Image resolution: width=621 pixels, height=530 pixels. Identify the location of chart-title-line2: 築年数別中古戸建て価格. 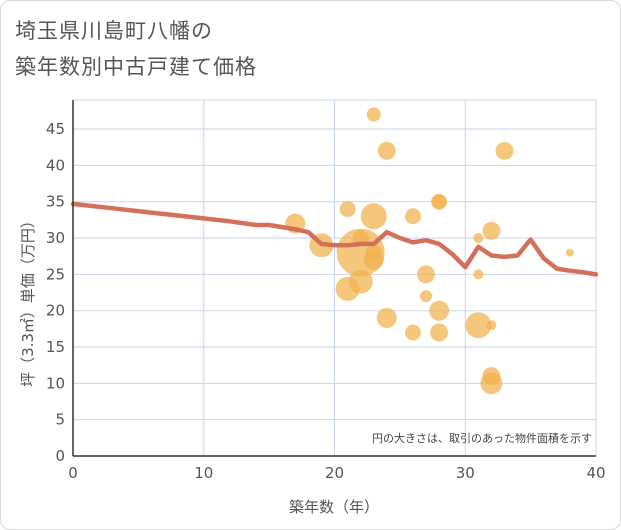
(136, 67).